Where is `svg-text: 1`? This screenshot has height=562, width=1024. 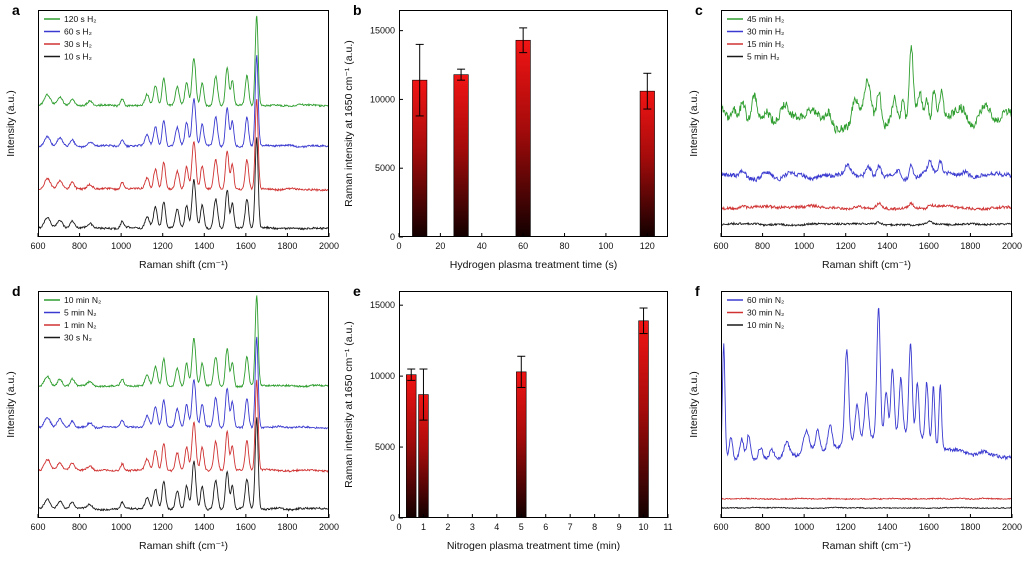
svg-text: 1 is located at coordinates (423, 527).